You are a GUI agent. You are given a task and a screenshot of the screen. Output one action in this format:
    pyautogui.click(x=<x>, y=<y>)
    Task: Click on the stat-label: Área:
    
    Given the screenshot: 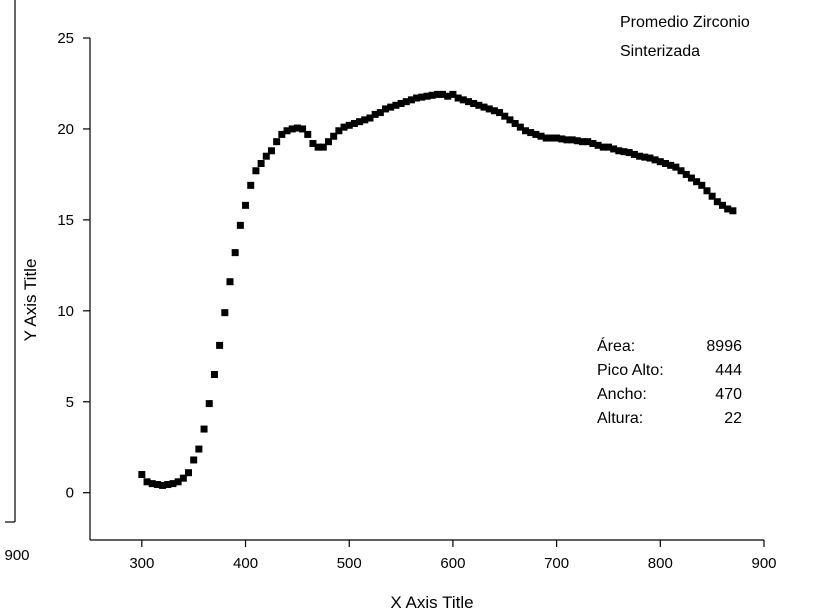 What is the action you would take?
    pyautogui.click(x=616, y=345)
    